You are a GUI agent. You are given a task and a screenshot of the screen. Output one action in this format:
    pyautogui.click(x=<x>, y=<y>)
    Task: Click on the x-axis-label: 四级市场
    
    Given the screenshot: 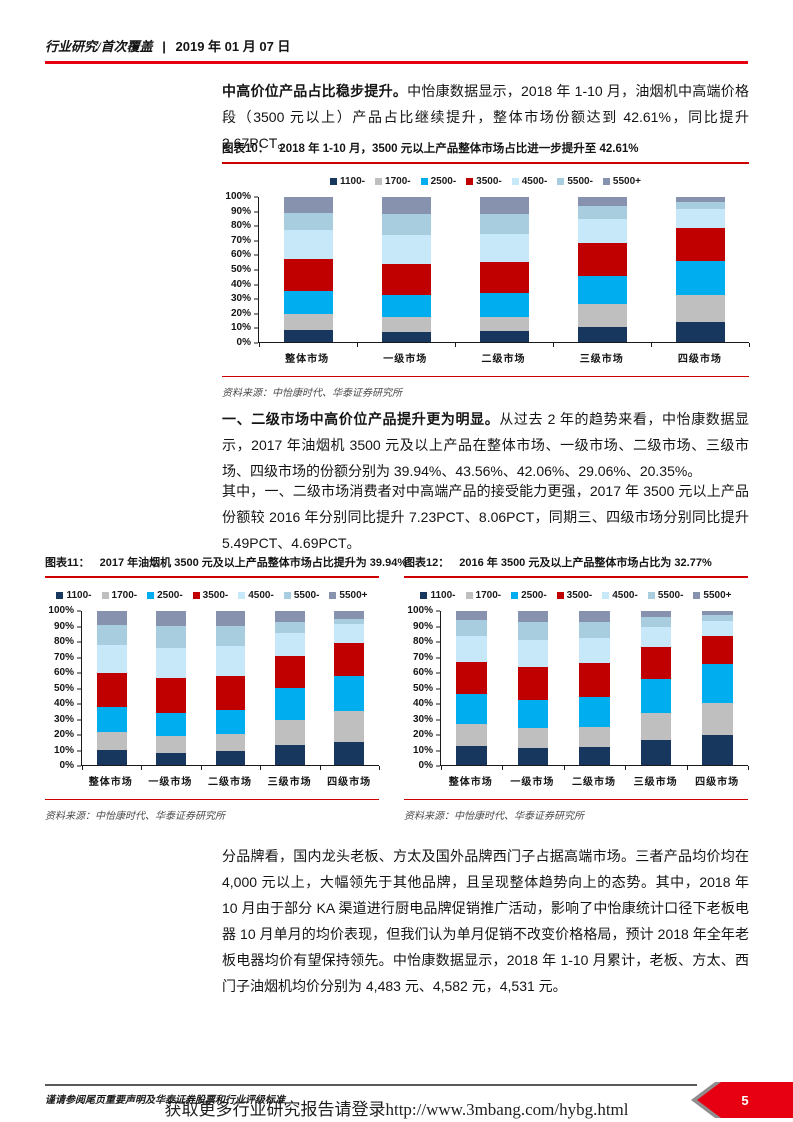 What is the action you would take?
    pyautogui.click(x=717, y=782)
    